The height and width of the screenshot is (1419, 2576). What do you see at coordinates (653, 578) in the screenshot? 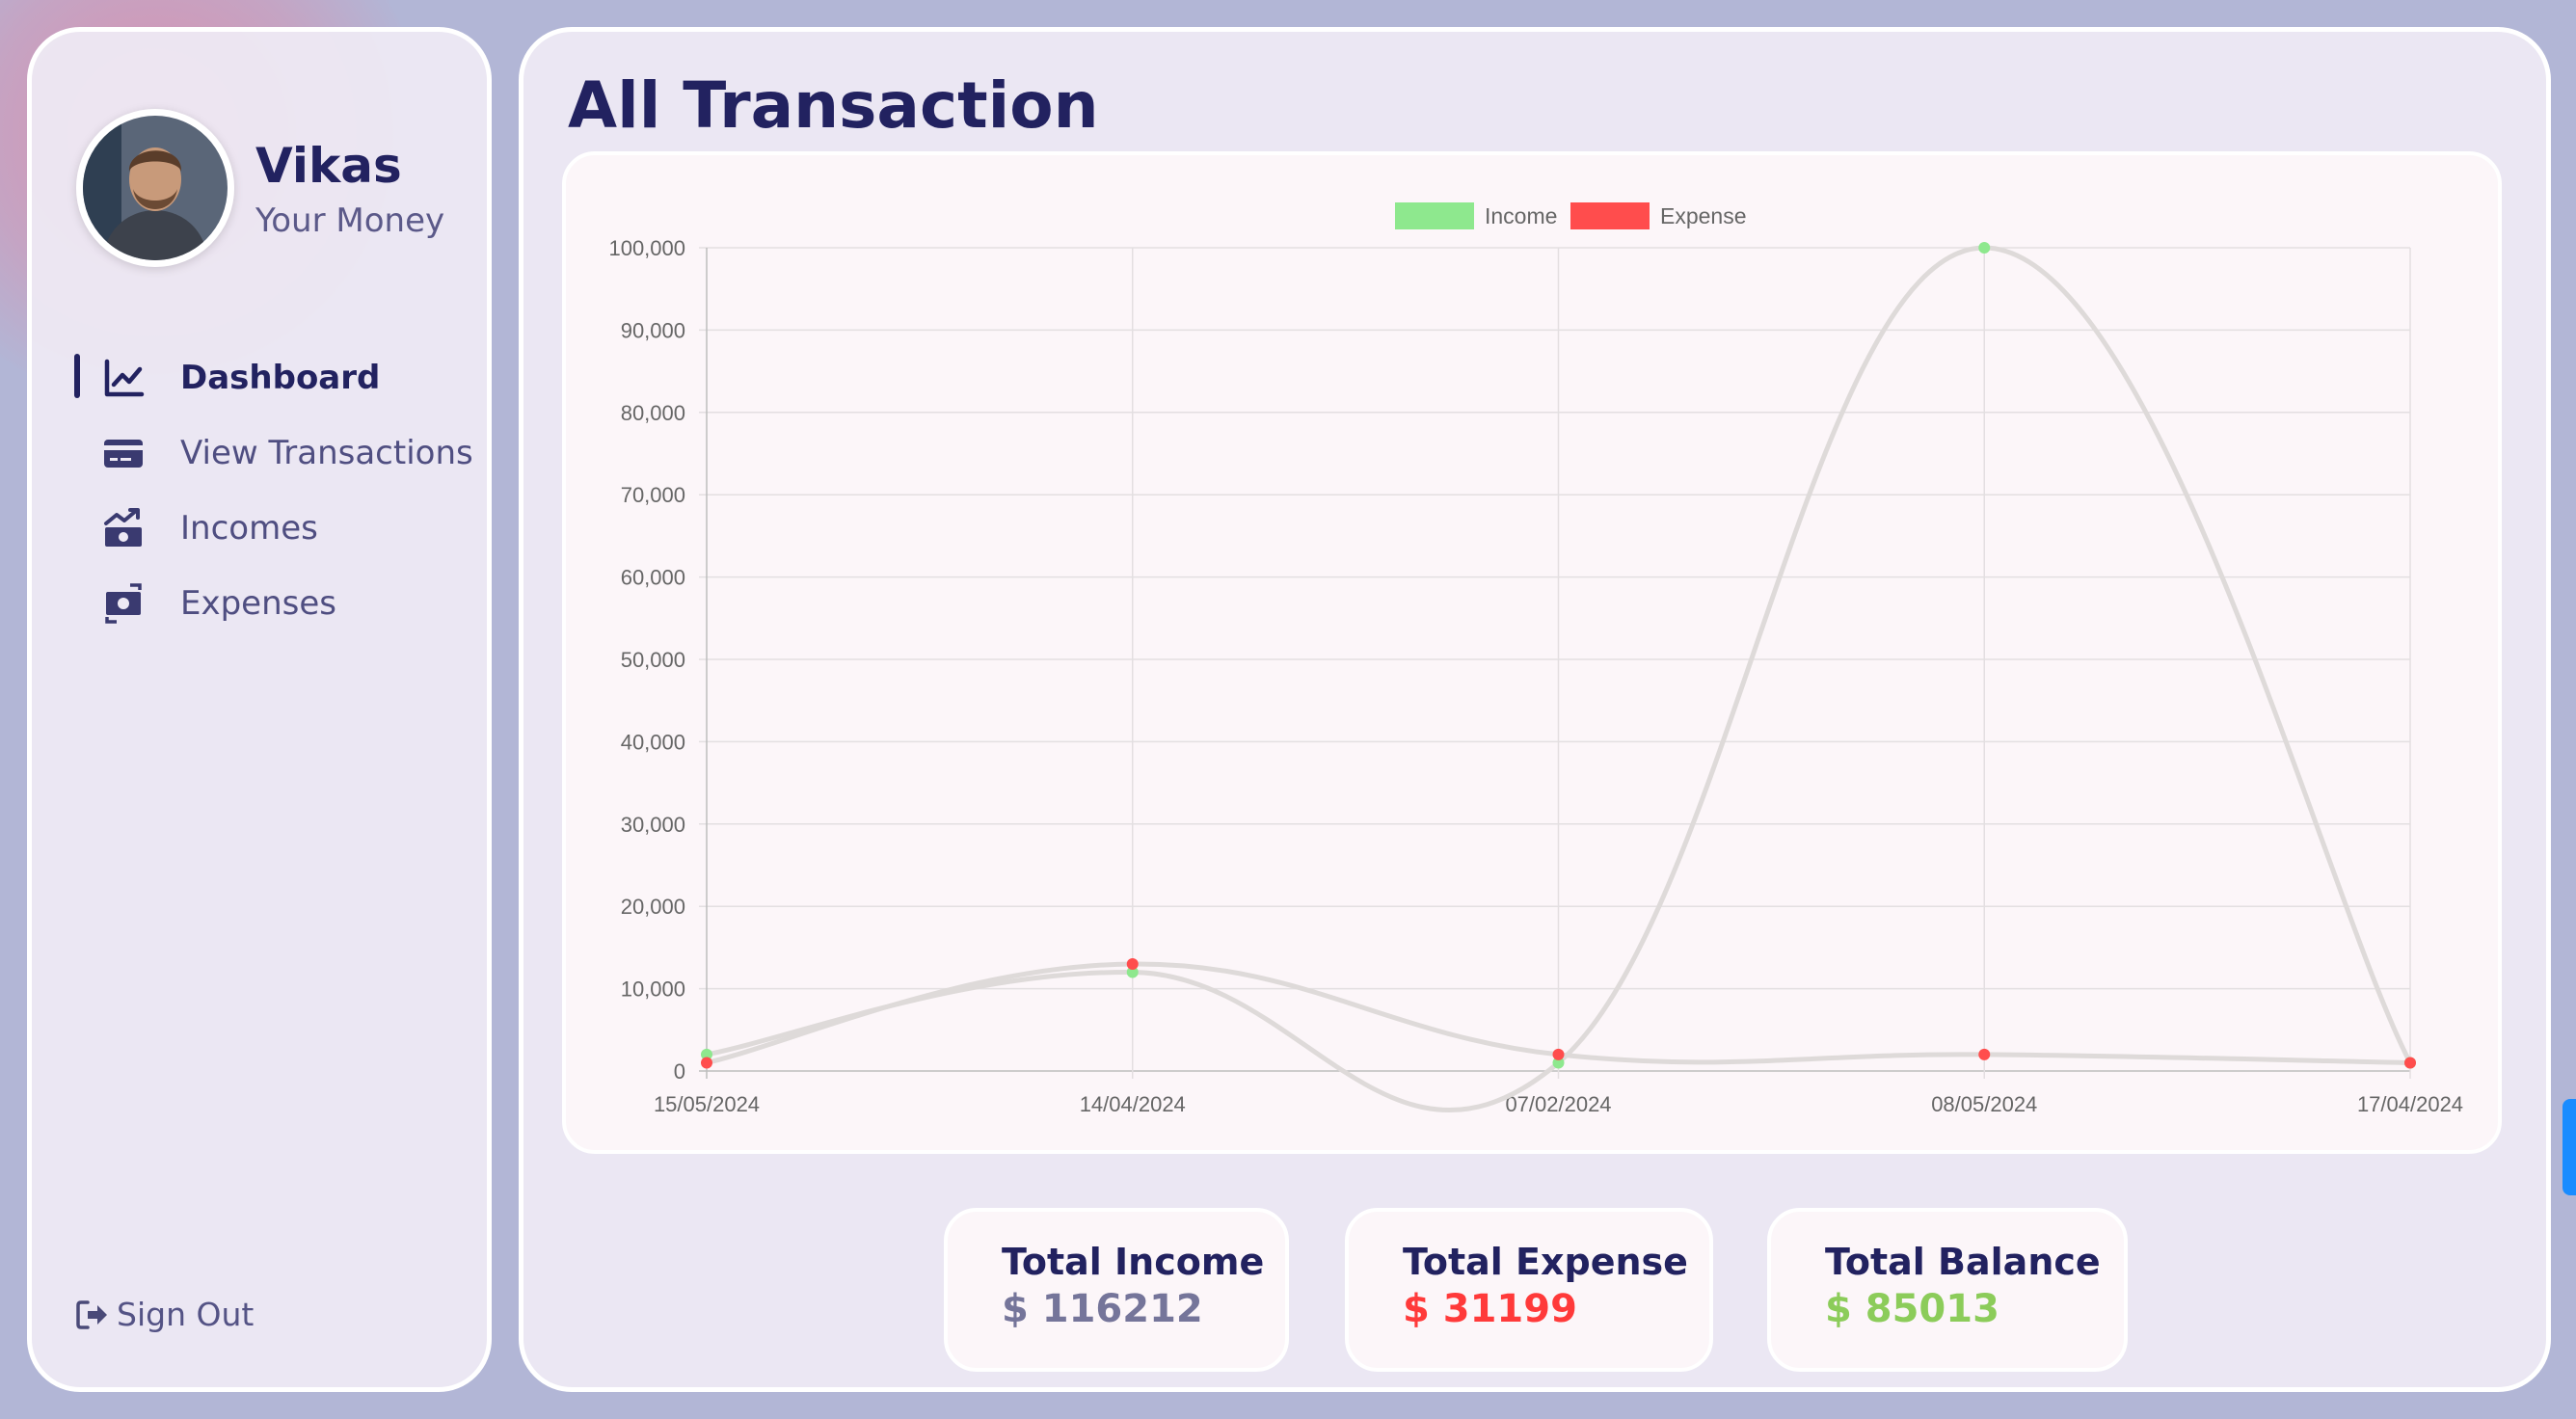
I see `y-tick-label: 60,000` at bounding box center [653, 578].